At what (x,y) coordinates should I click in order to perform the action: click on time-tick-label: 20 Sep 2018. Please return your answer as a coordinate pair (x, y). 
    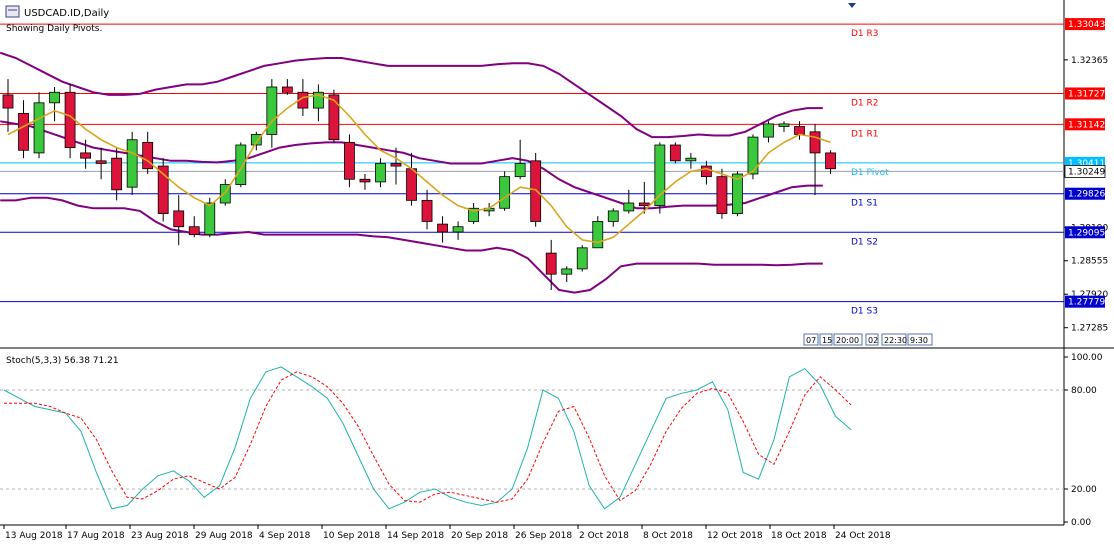
    Looking at the image, I should click on (479, 536).